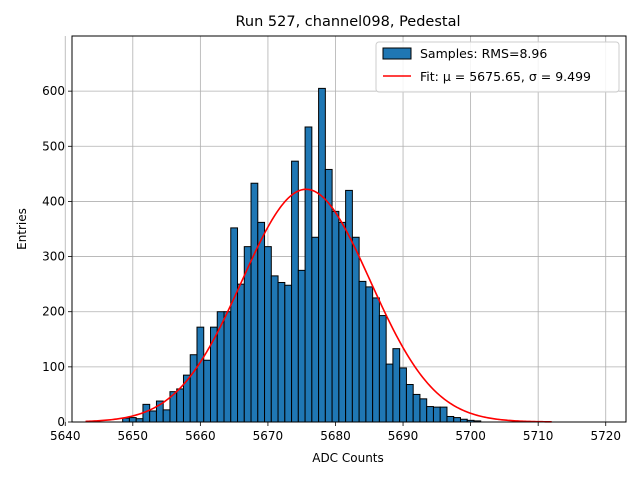 This screenshot has height=480, width=640. Describe the element at coordinates (348, 458) in the screenshot. I see `x-axis-label: ADC Counts` at that location.